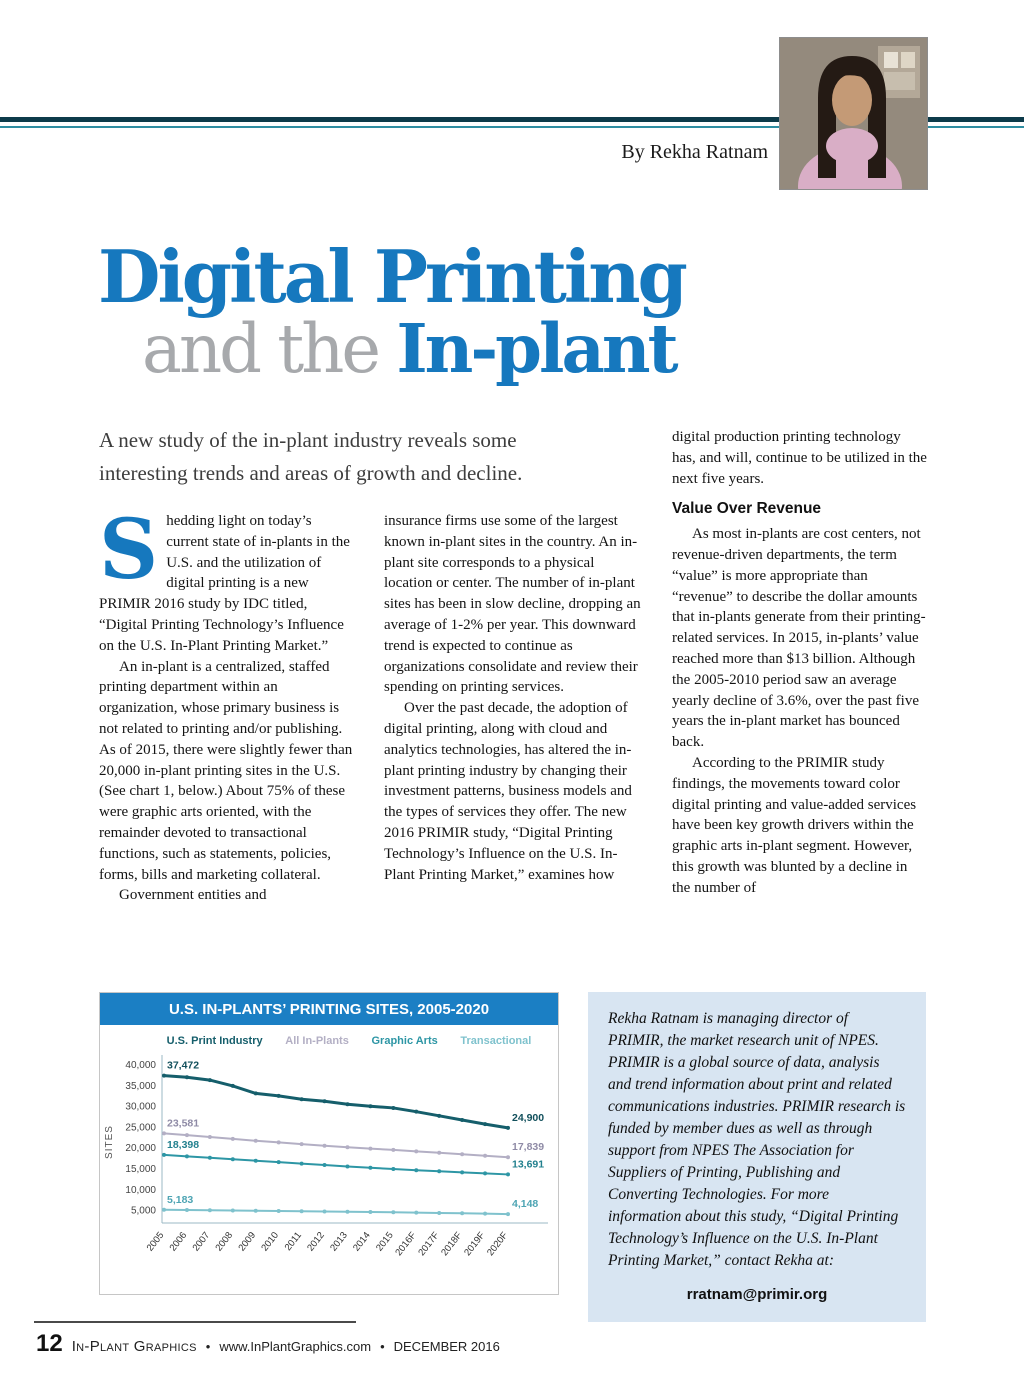 The image size is (1024, 1387). What do you see at coordinates (451, 1244) in the screenshot?
I see `svg-text: 2018F` at bounding box center [451, 1244].